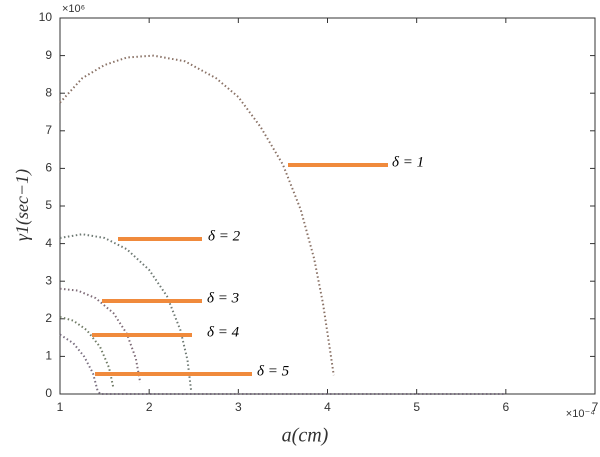  Describe the element at coordinates (327, 407) in the screenshot. I see `x-tick-label: 4` at that location.